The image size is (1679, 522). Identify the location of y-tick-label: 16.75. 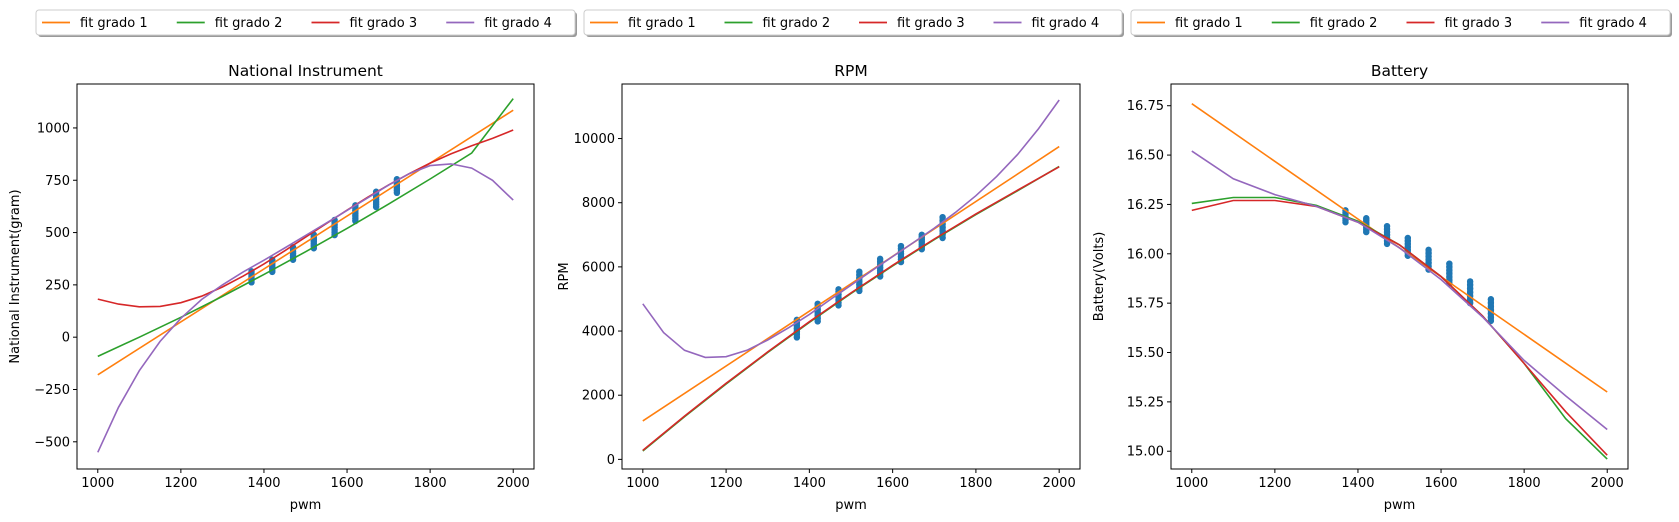
(1145, 106).